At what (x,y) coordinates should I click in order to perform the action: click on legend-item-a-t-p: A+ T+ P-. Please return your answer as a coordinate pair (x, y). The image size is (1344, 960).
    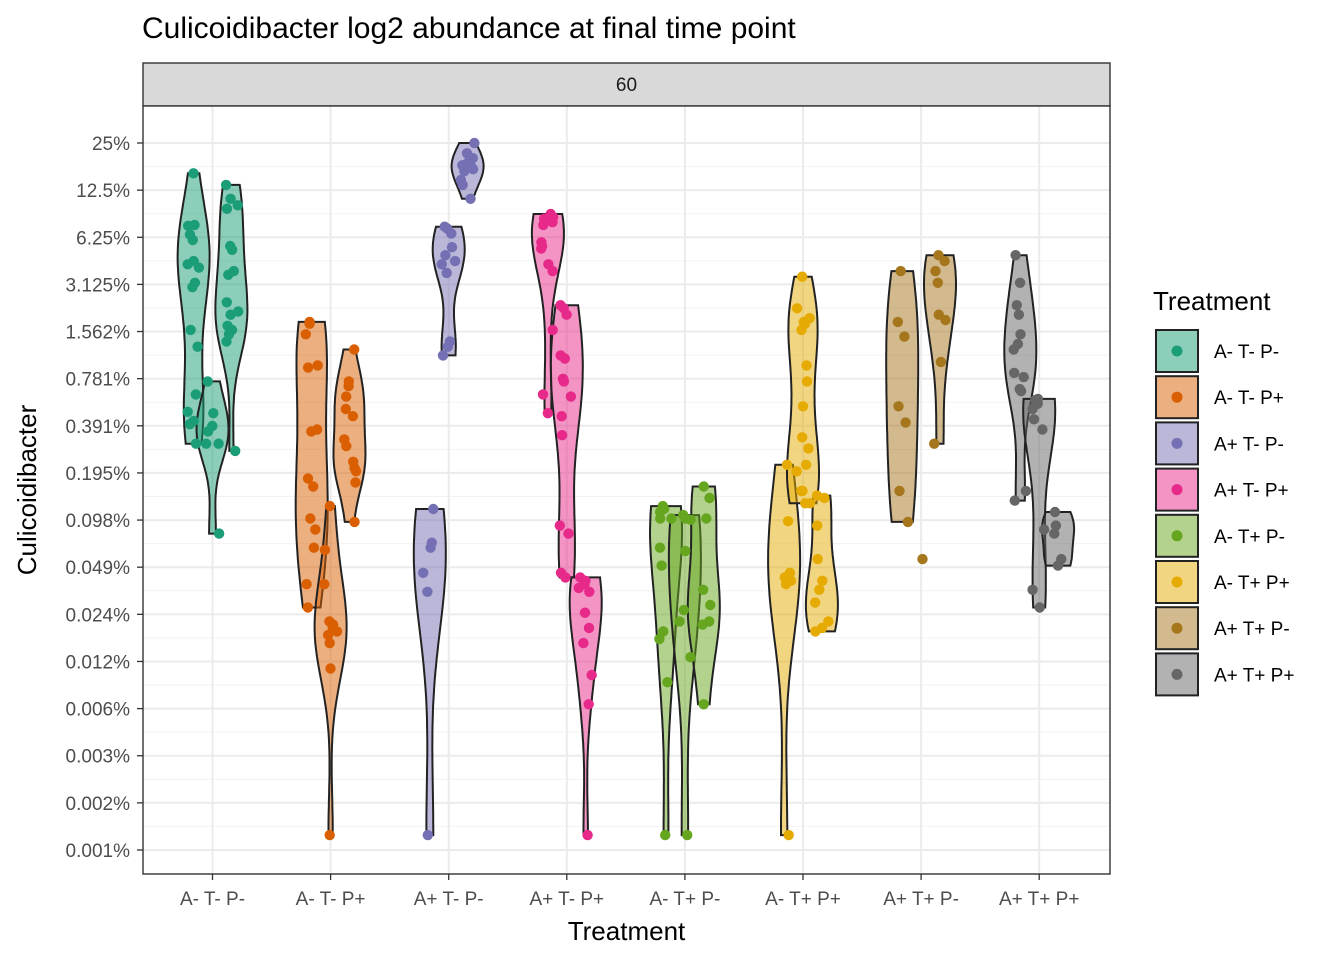
    Looking at the image, I should click on (1222, 628).